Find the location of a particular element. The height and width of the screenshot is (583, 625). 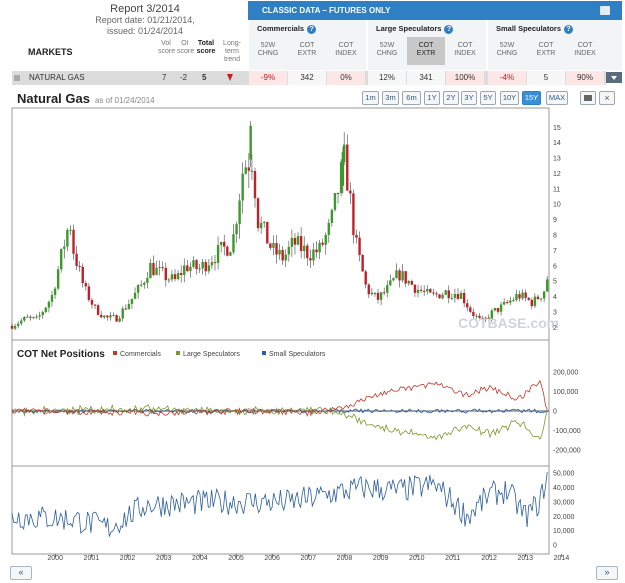

zoom-5y-button: 5Y is located at coordinates (488, 98).